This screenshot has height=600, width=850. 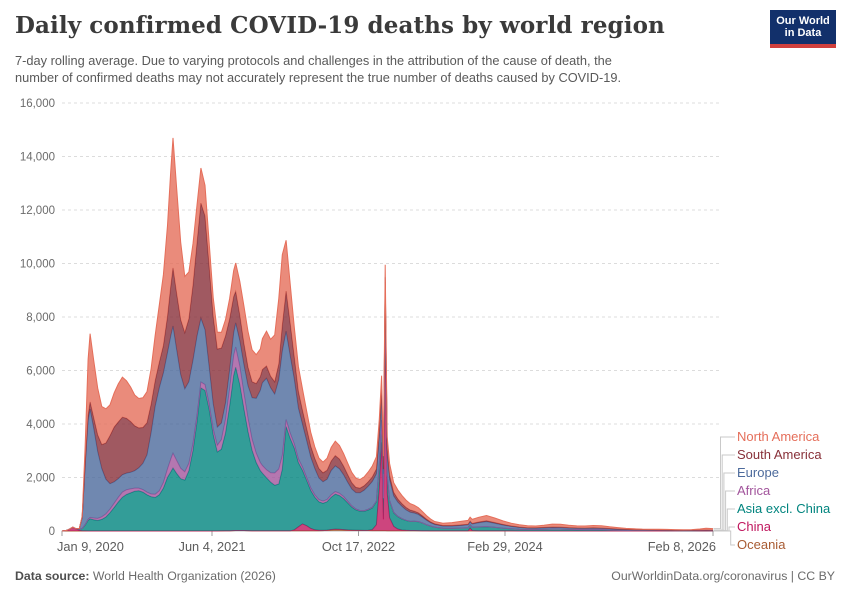 What do you see at coordinates (779, 454) in the screenshot?
I see `legend-item-south-america: South America` at bounding box center [779, 454].